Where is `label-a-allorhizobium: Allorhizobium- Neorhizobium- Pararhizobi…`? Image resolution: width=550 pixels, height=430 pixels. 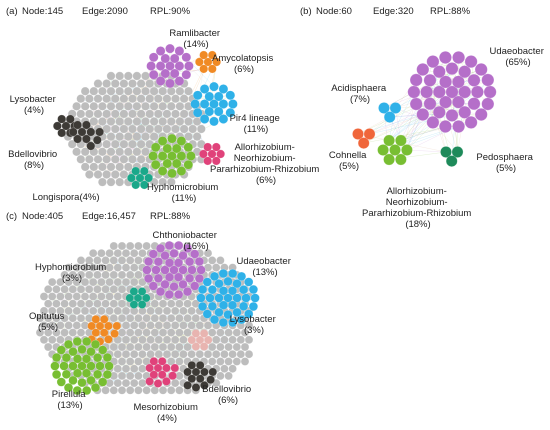
label-a-allorhizobium: Allorhizobium- Neorhizobium- Pararhizobi… is located at coordinates (266, 164).